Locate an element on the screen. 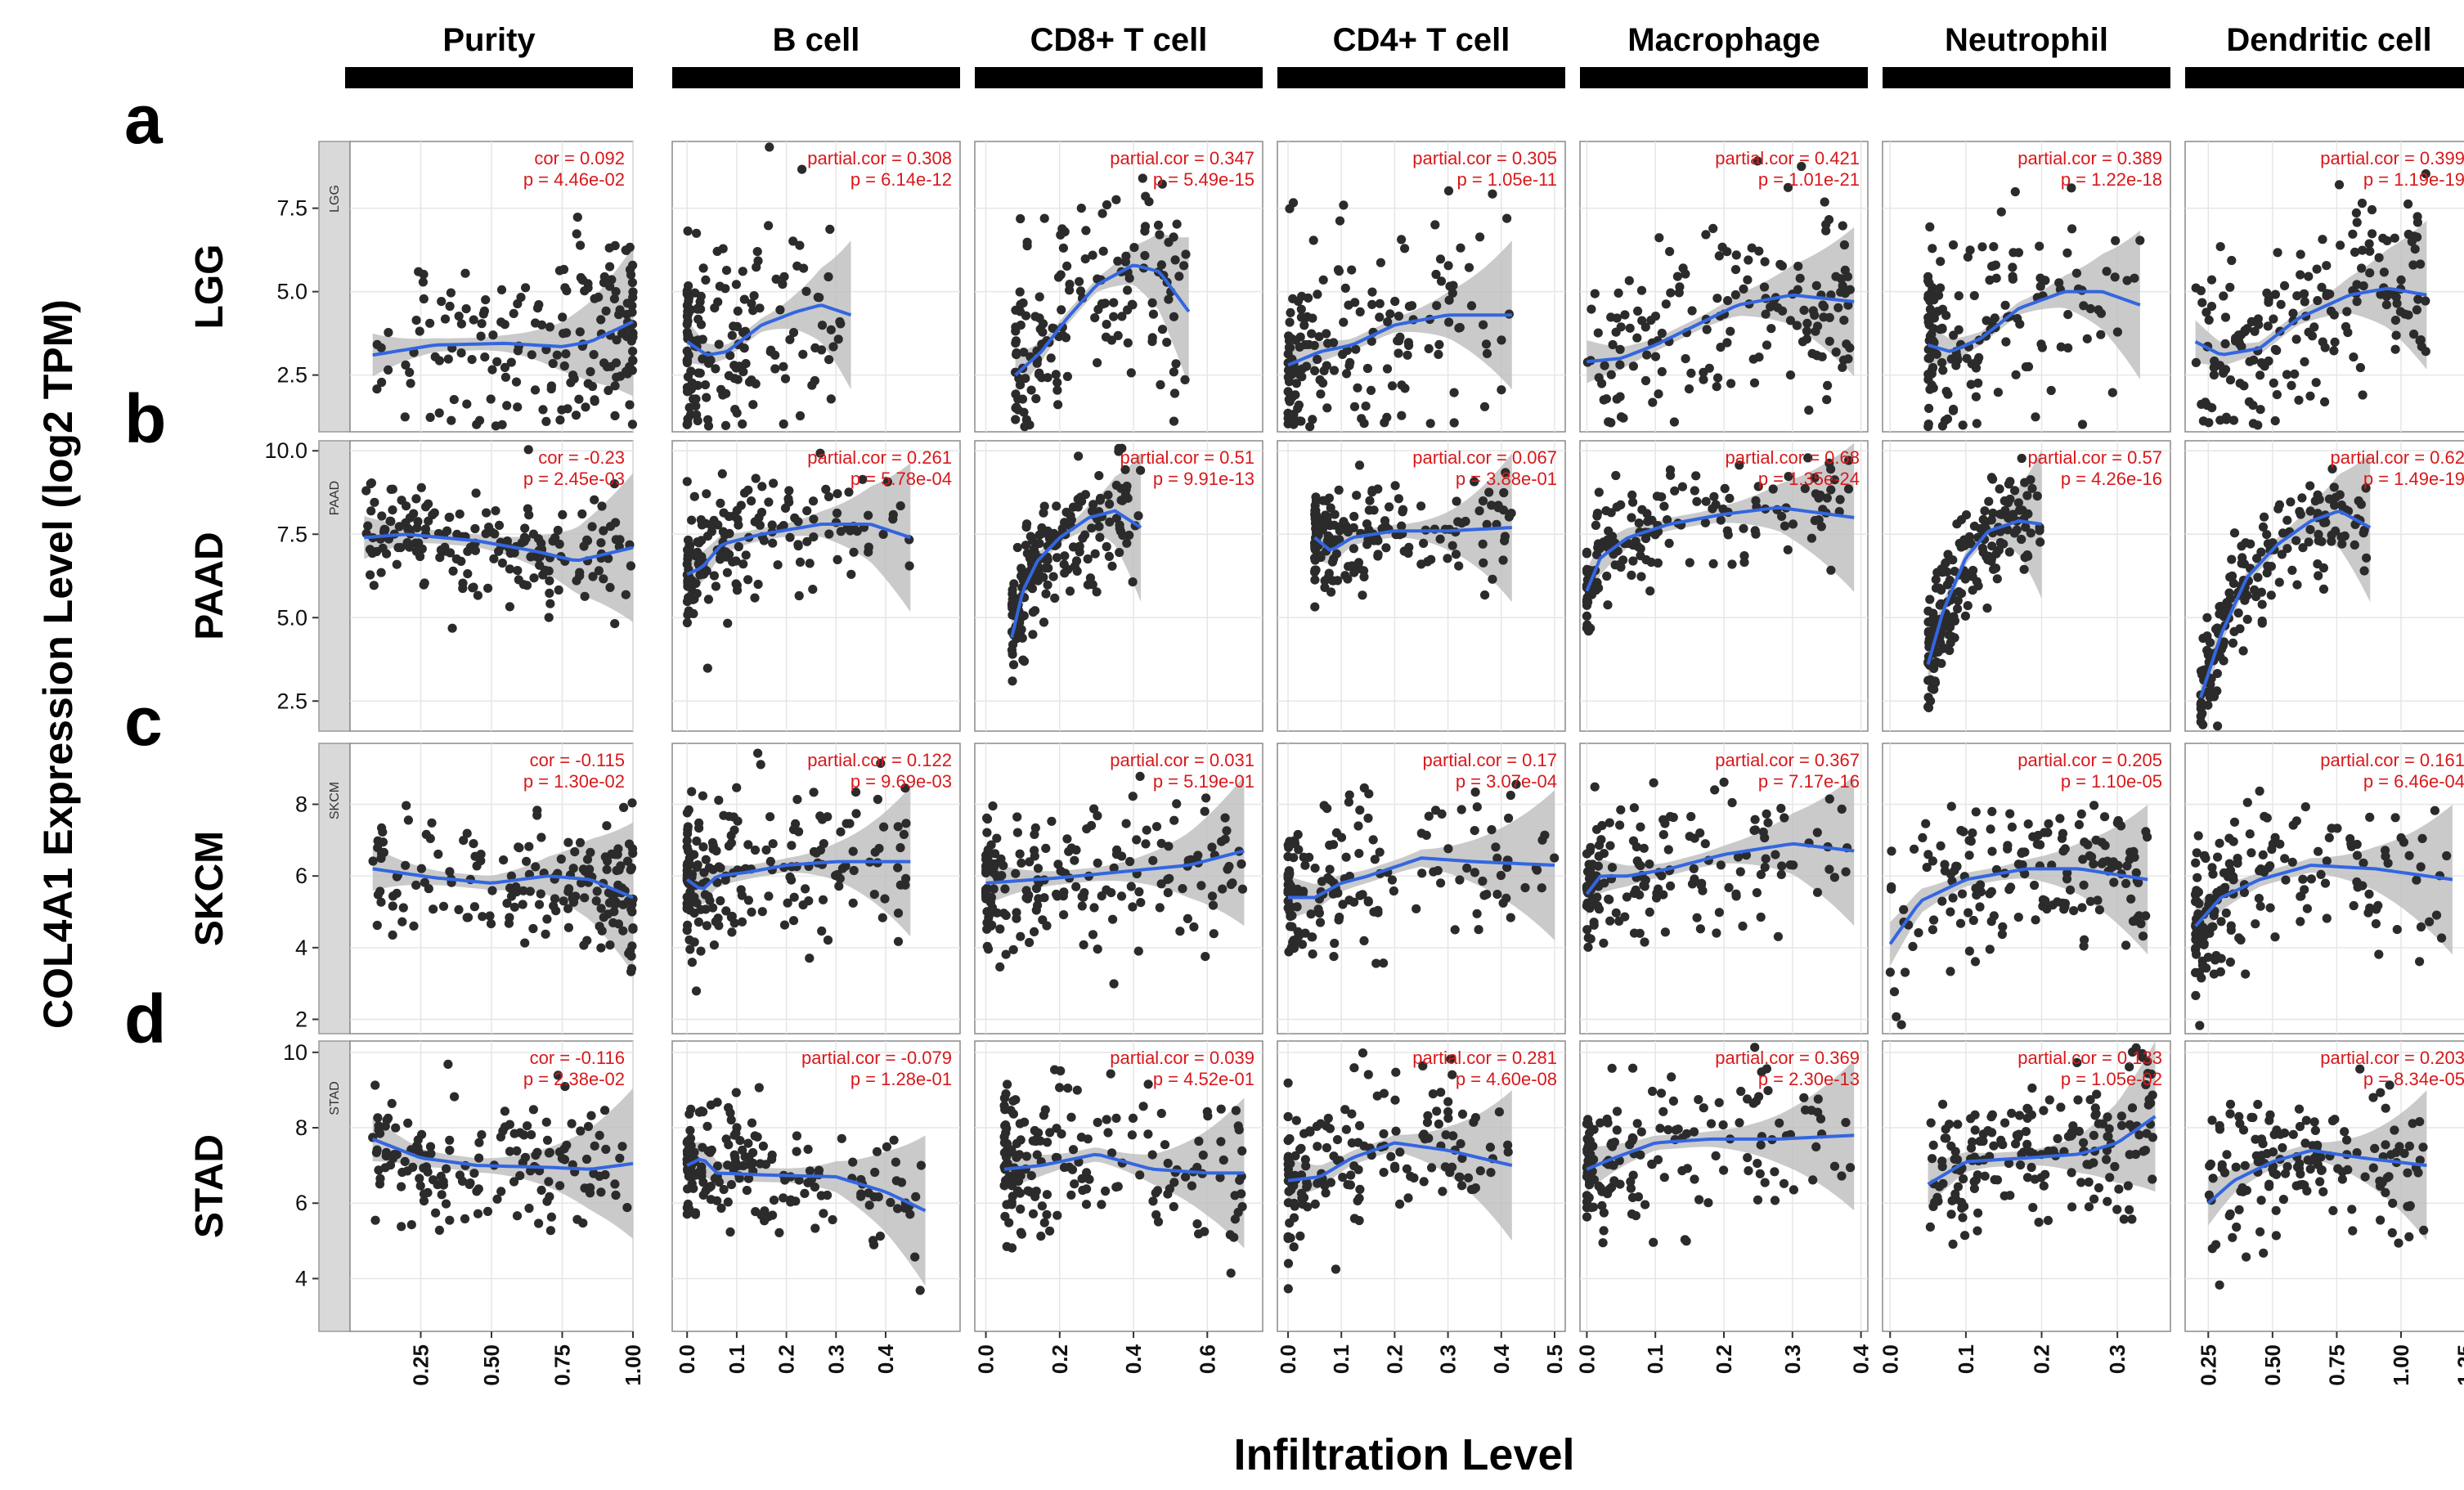 This screenshot has width=2464, height=1490. correlation-label: partial.cor = 0.305 is located at coordinates (1484, 158).